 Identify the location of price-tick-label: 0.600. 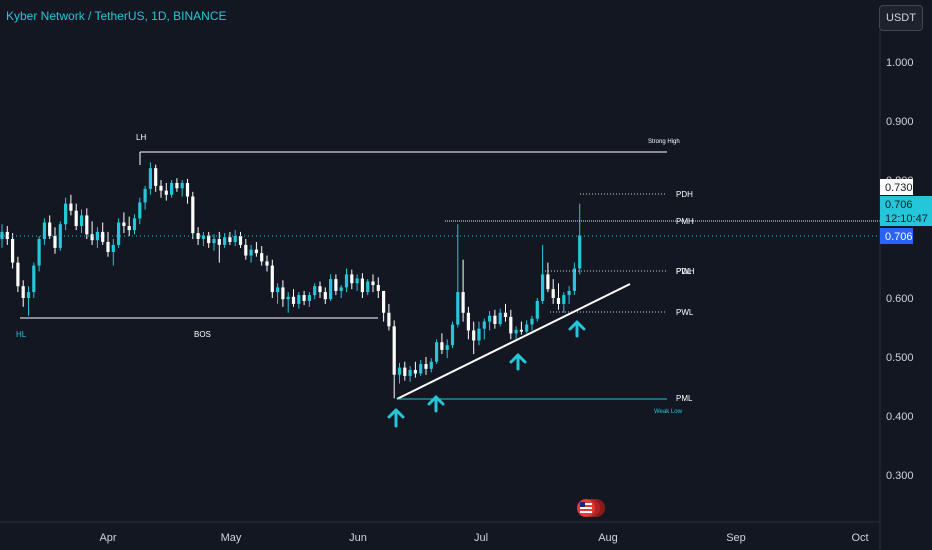
(900, 299).